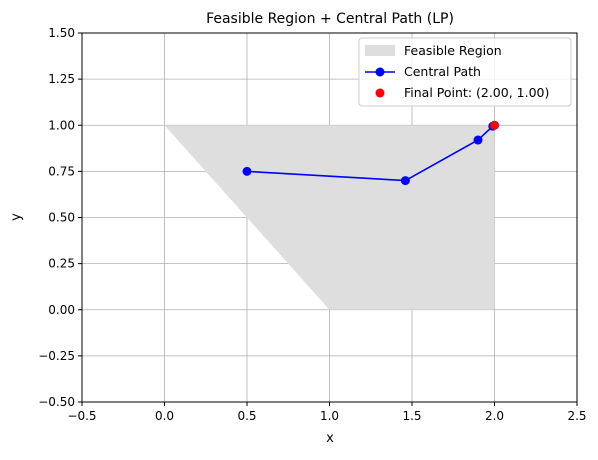 This screenshot has width=598, height=460. I want to click on y-tick-label: 0.50, so click(61, 218).